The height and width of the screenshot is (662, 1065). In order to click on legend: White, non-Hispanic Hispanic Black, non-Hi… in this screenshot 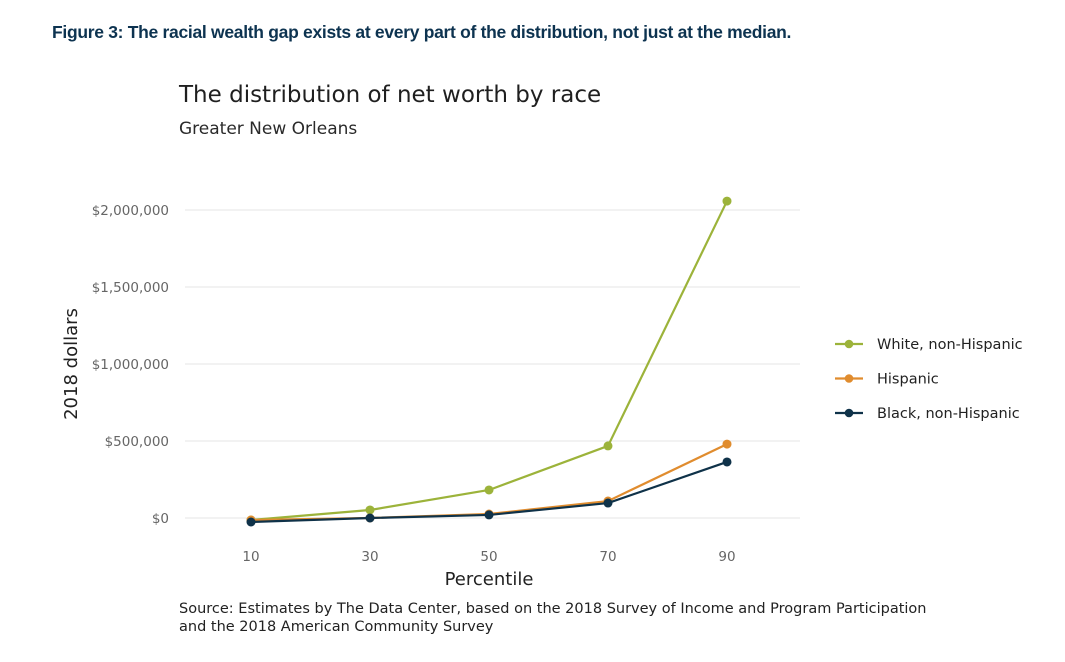, I will do `click(929, 379)`.